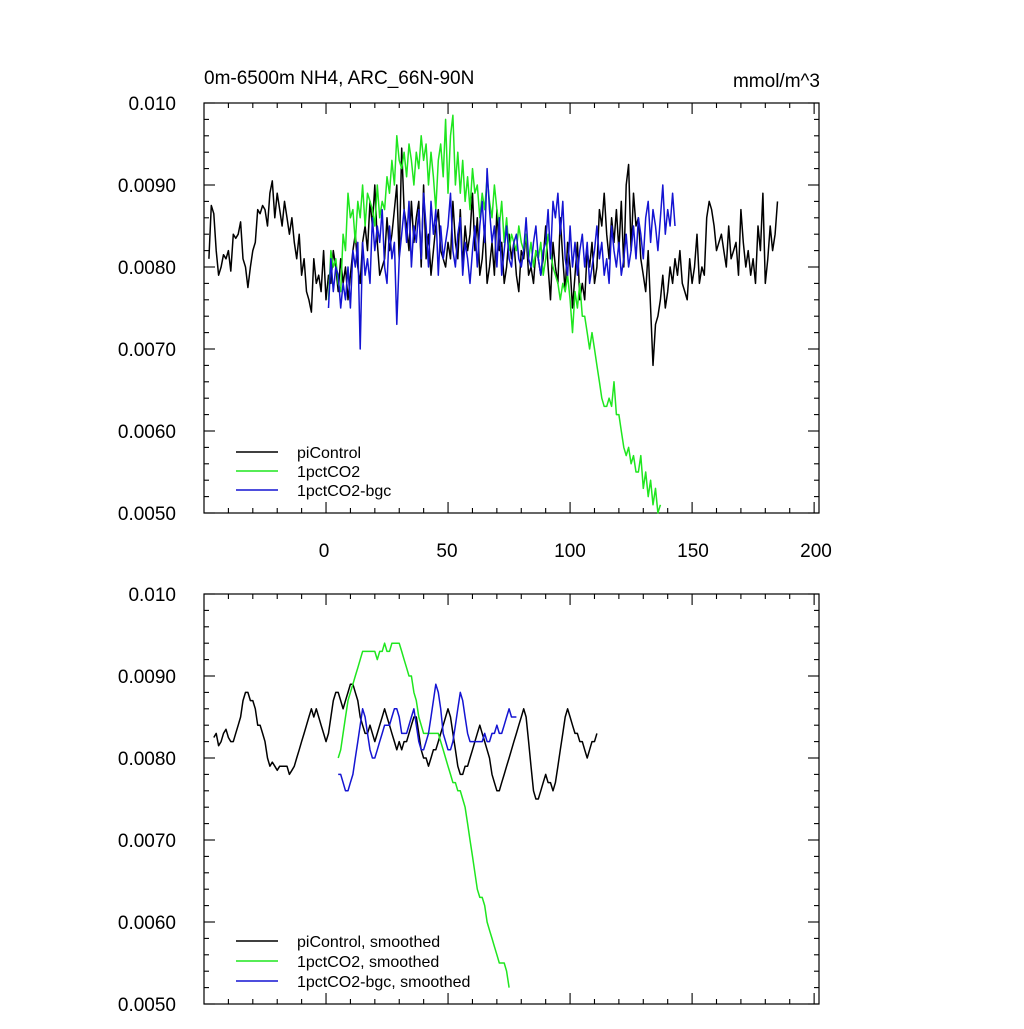  I want to click on series-line-picontrol-smoothed, so click(405, 741).